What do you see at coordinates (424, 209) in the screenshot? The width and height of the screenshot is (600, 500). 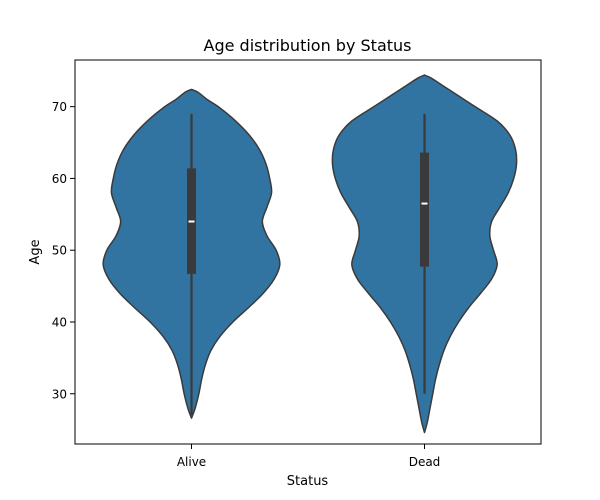 I see `iqr-box-dead` at bounding box center [424, 209].